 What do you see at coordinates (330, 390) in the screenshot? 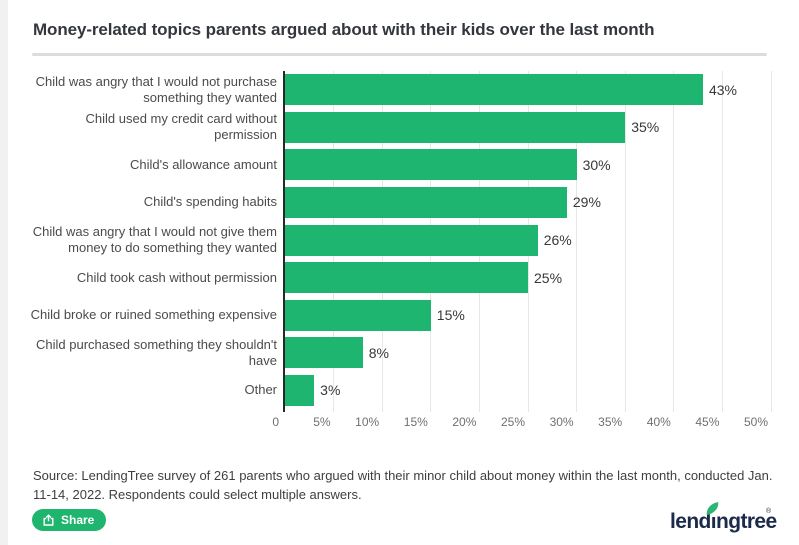
I see `bar-value-label: 3%` at bounding box center [330, 390].